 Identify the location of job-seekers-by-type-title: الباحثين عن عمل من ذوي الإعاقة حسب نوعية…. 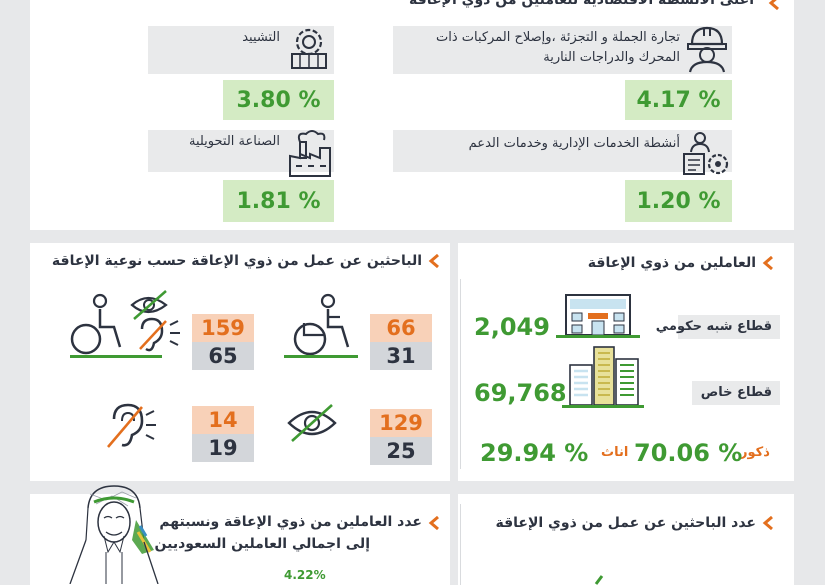
(236, 261).